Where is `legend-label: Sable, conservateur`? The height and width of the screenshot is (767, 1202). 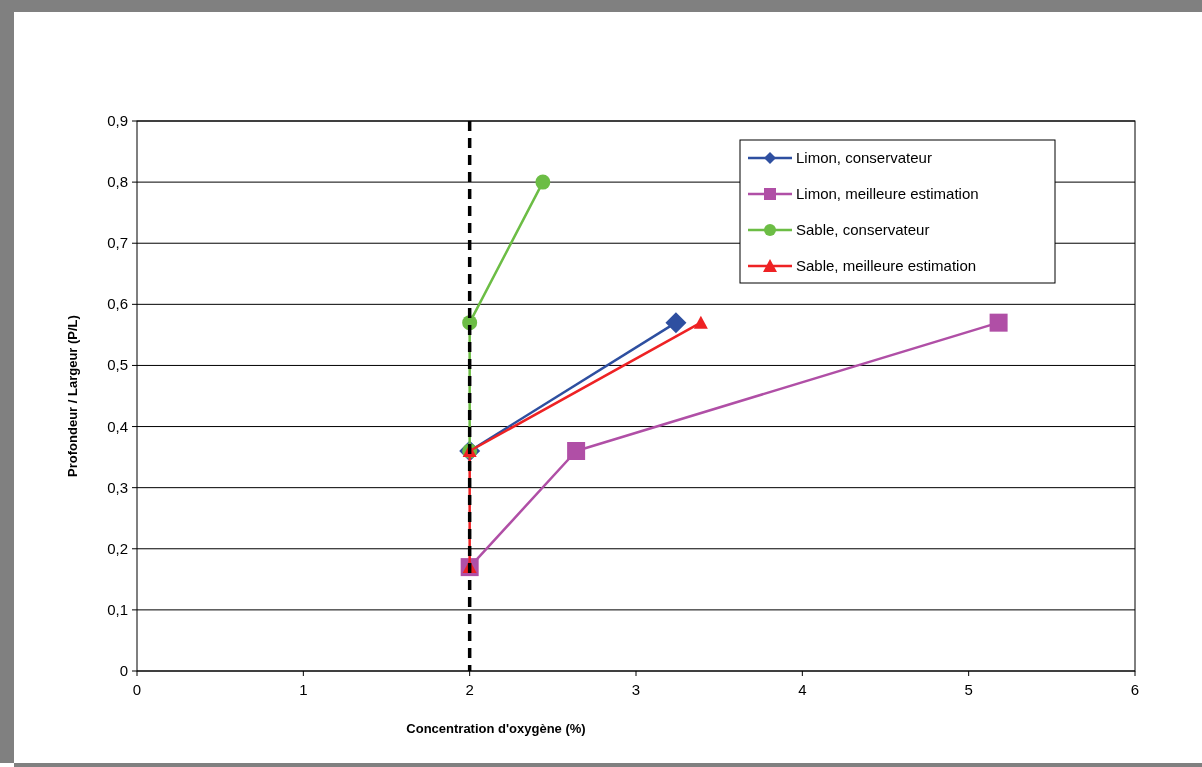 legend-label: Sable, conservateur is located at coordinates (863, 229).